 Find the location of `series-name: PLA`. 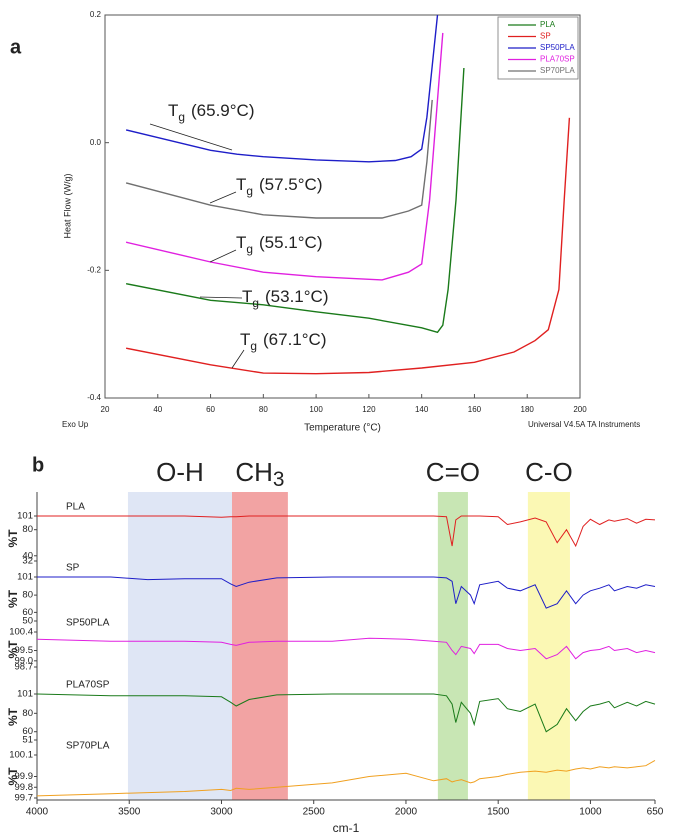

series-name: PLA is located at coordinates (75, 507).